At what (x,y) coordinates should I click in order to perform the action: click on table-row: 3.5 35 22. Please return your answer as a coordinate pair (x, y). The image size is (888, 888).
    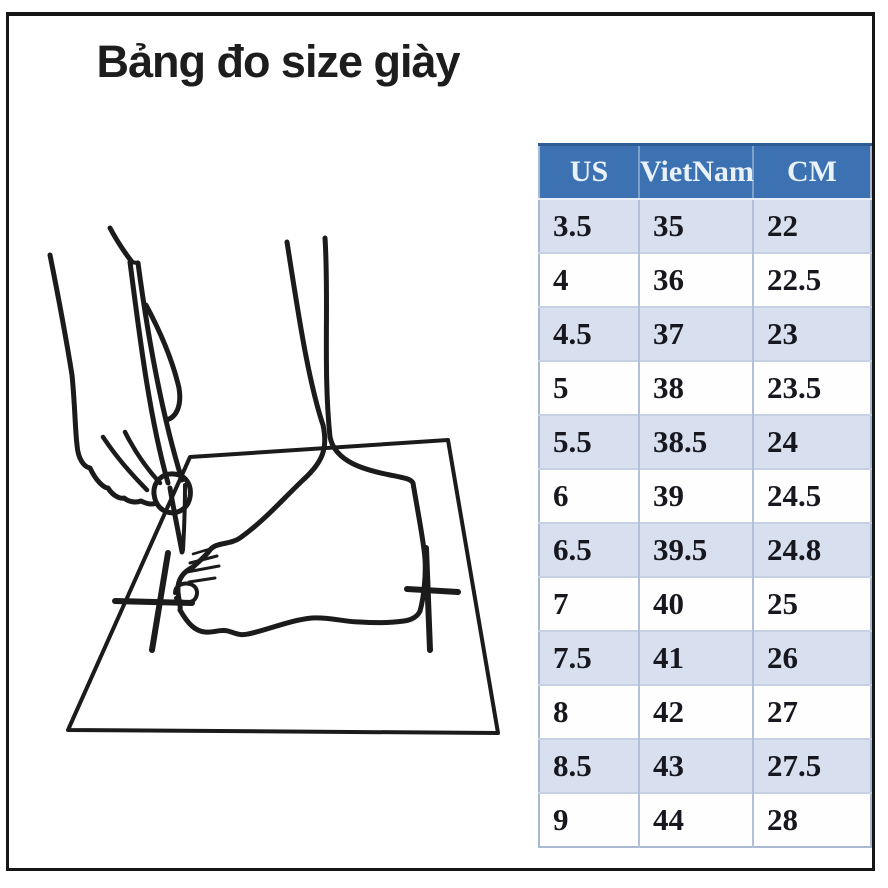
    Looking at the image, I should click on (705, 225).